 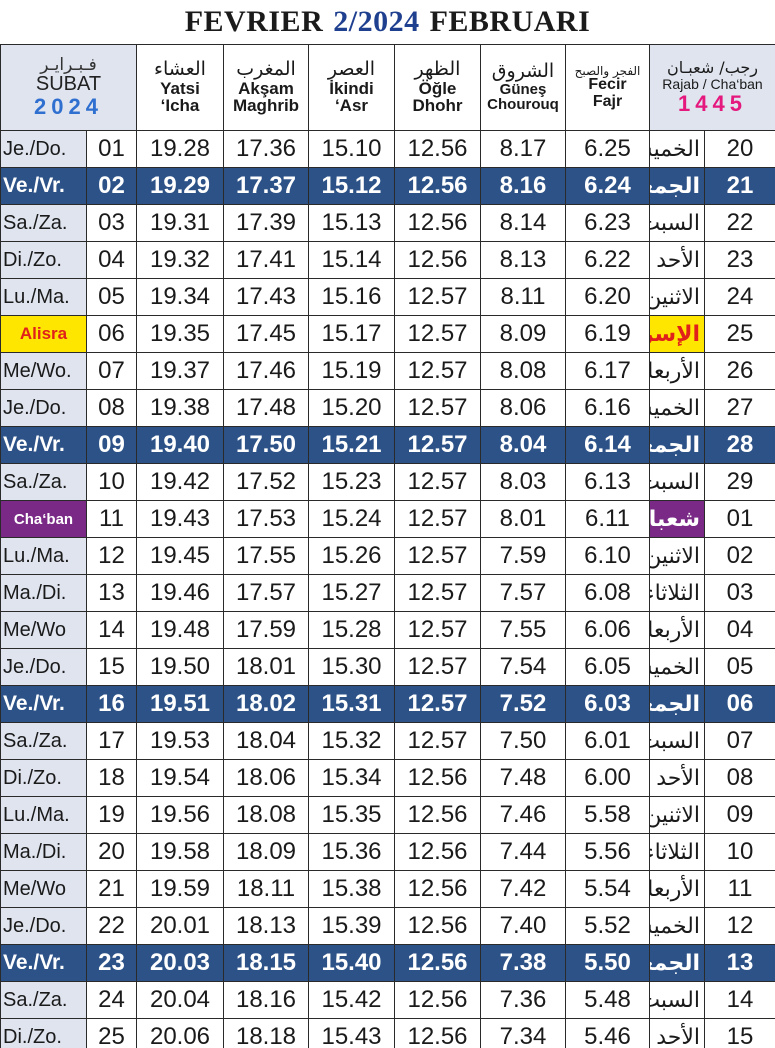 What do you see at coordinates (740, 630) in the screenshot?
I see `hijri-date-cell: 04` at bounding box center [740, 630].